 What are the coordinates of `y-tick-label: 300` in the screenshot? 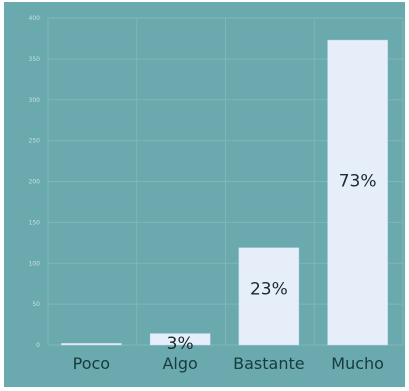 It's located at (35, 100).